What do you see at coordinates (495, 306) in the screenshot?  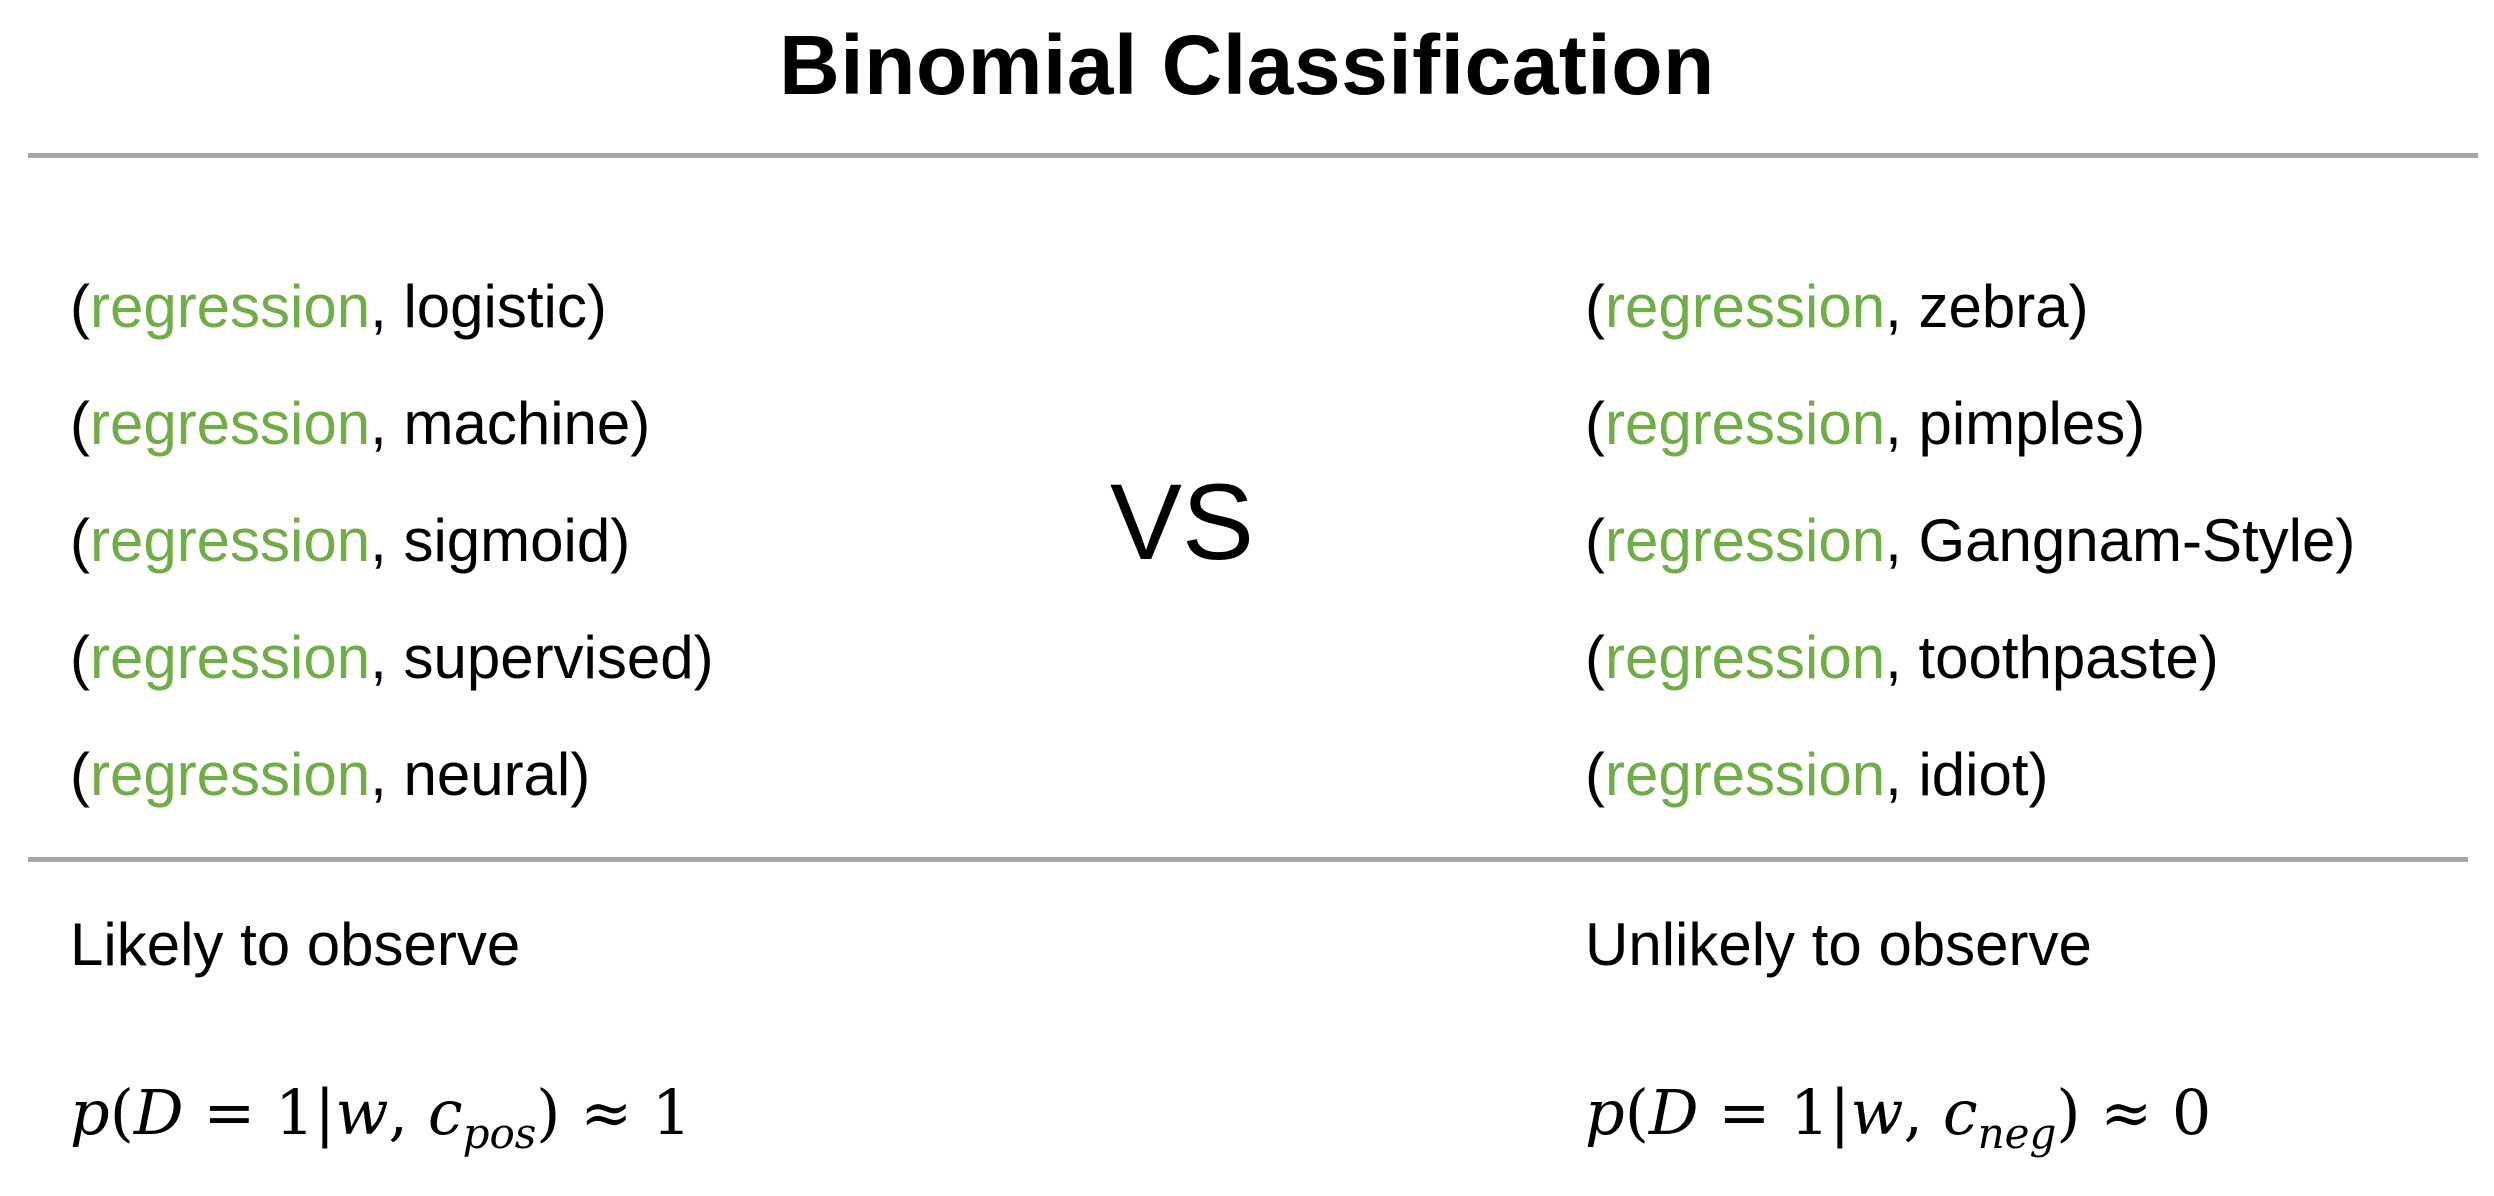 I see `context-word: logistic` at bounding box center [495, 306].